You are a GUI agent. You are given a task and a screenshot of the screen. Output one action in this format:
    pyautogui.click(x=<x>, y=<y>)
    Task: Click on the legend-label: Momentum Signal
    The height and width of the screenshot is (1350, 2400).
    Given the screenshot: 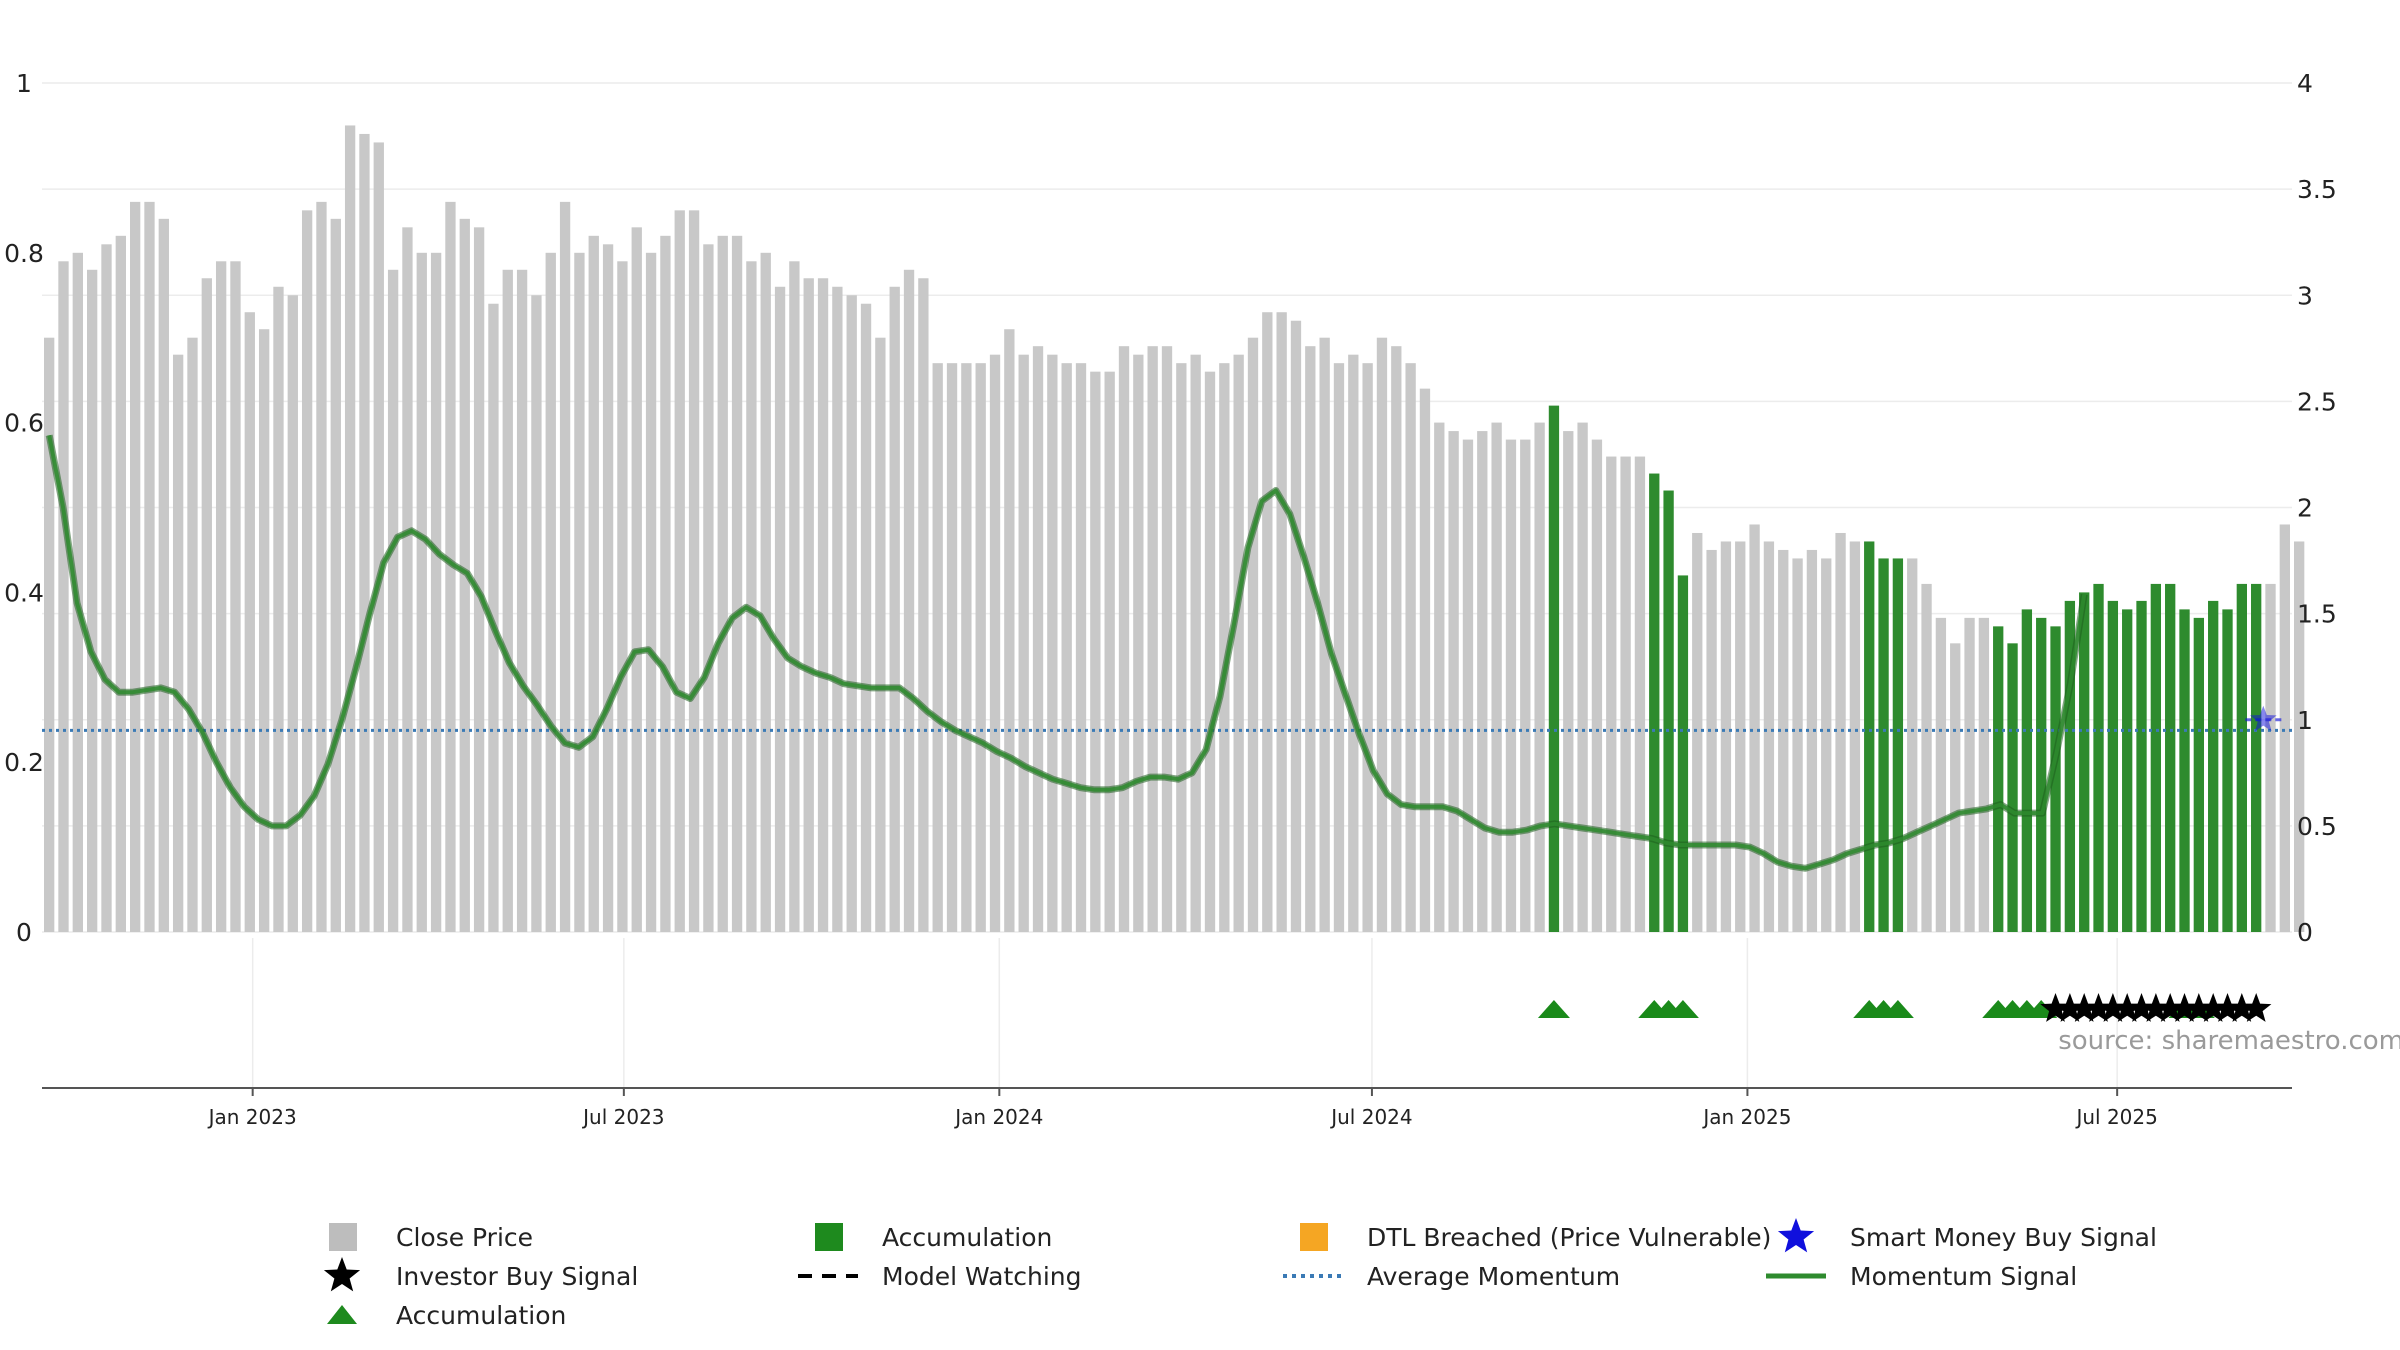 What is the action you would take?
    pyautogui.click(x=1963, y=1276)
    